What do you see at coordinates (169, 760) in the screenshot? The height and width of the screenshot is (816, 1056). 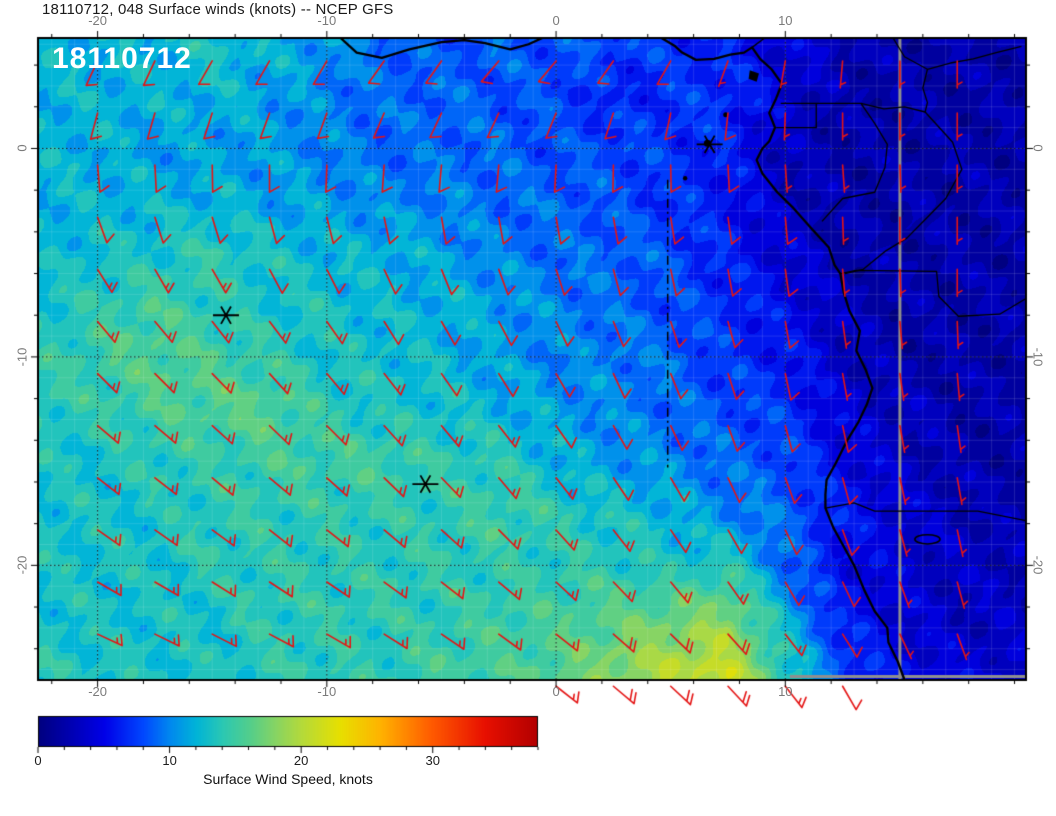 I see `colorbar-tick-label: 10` at bounding box center [169, 760].